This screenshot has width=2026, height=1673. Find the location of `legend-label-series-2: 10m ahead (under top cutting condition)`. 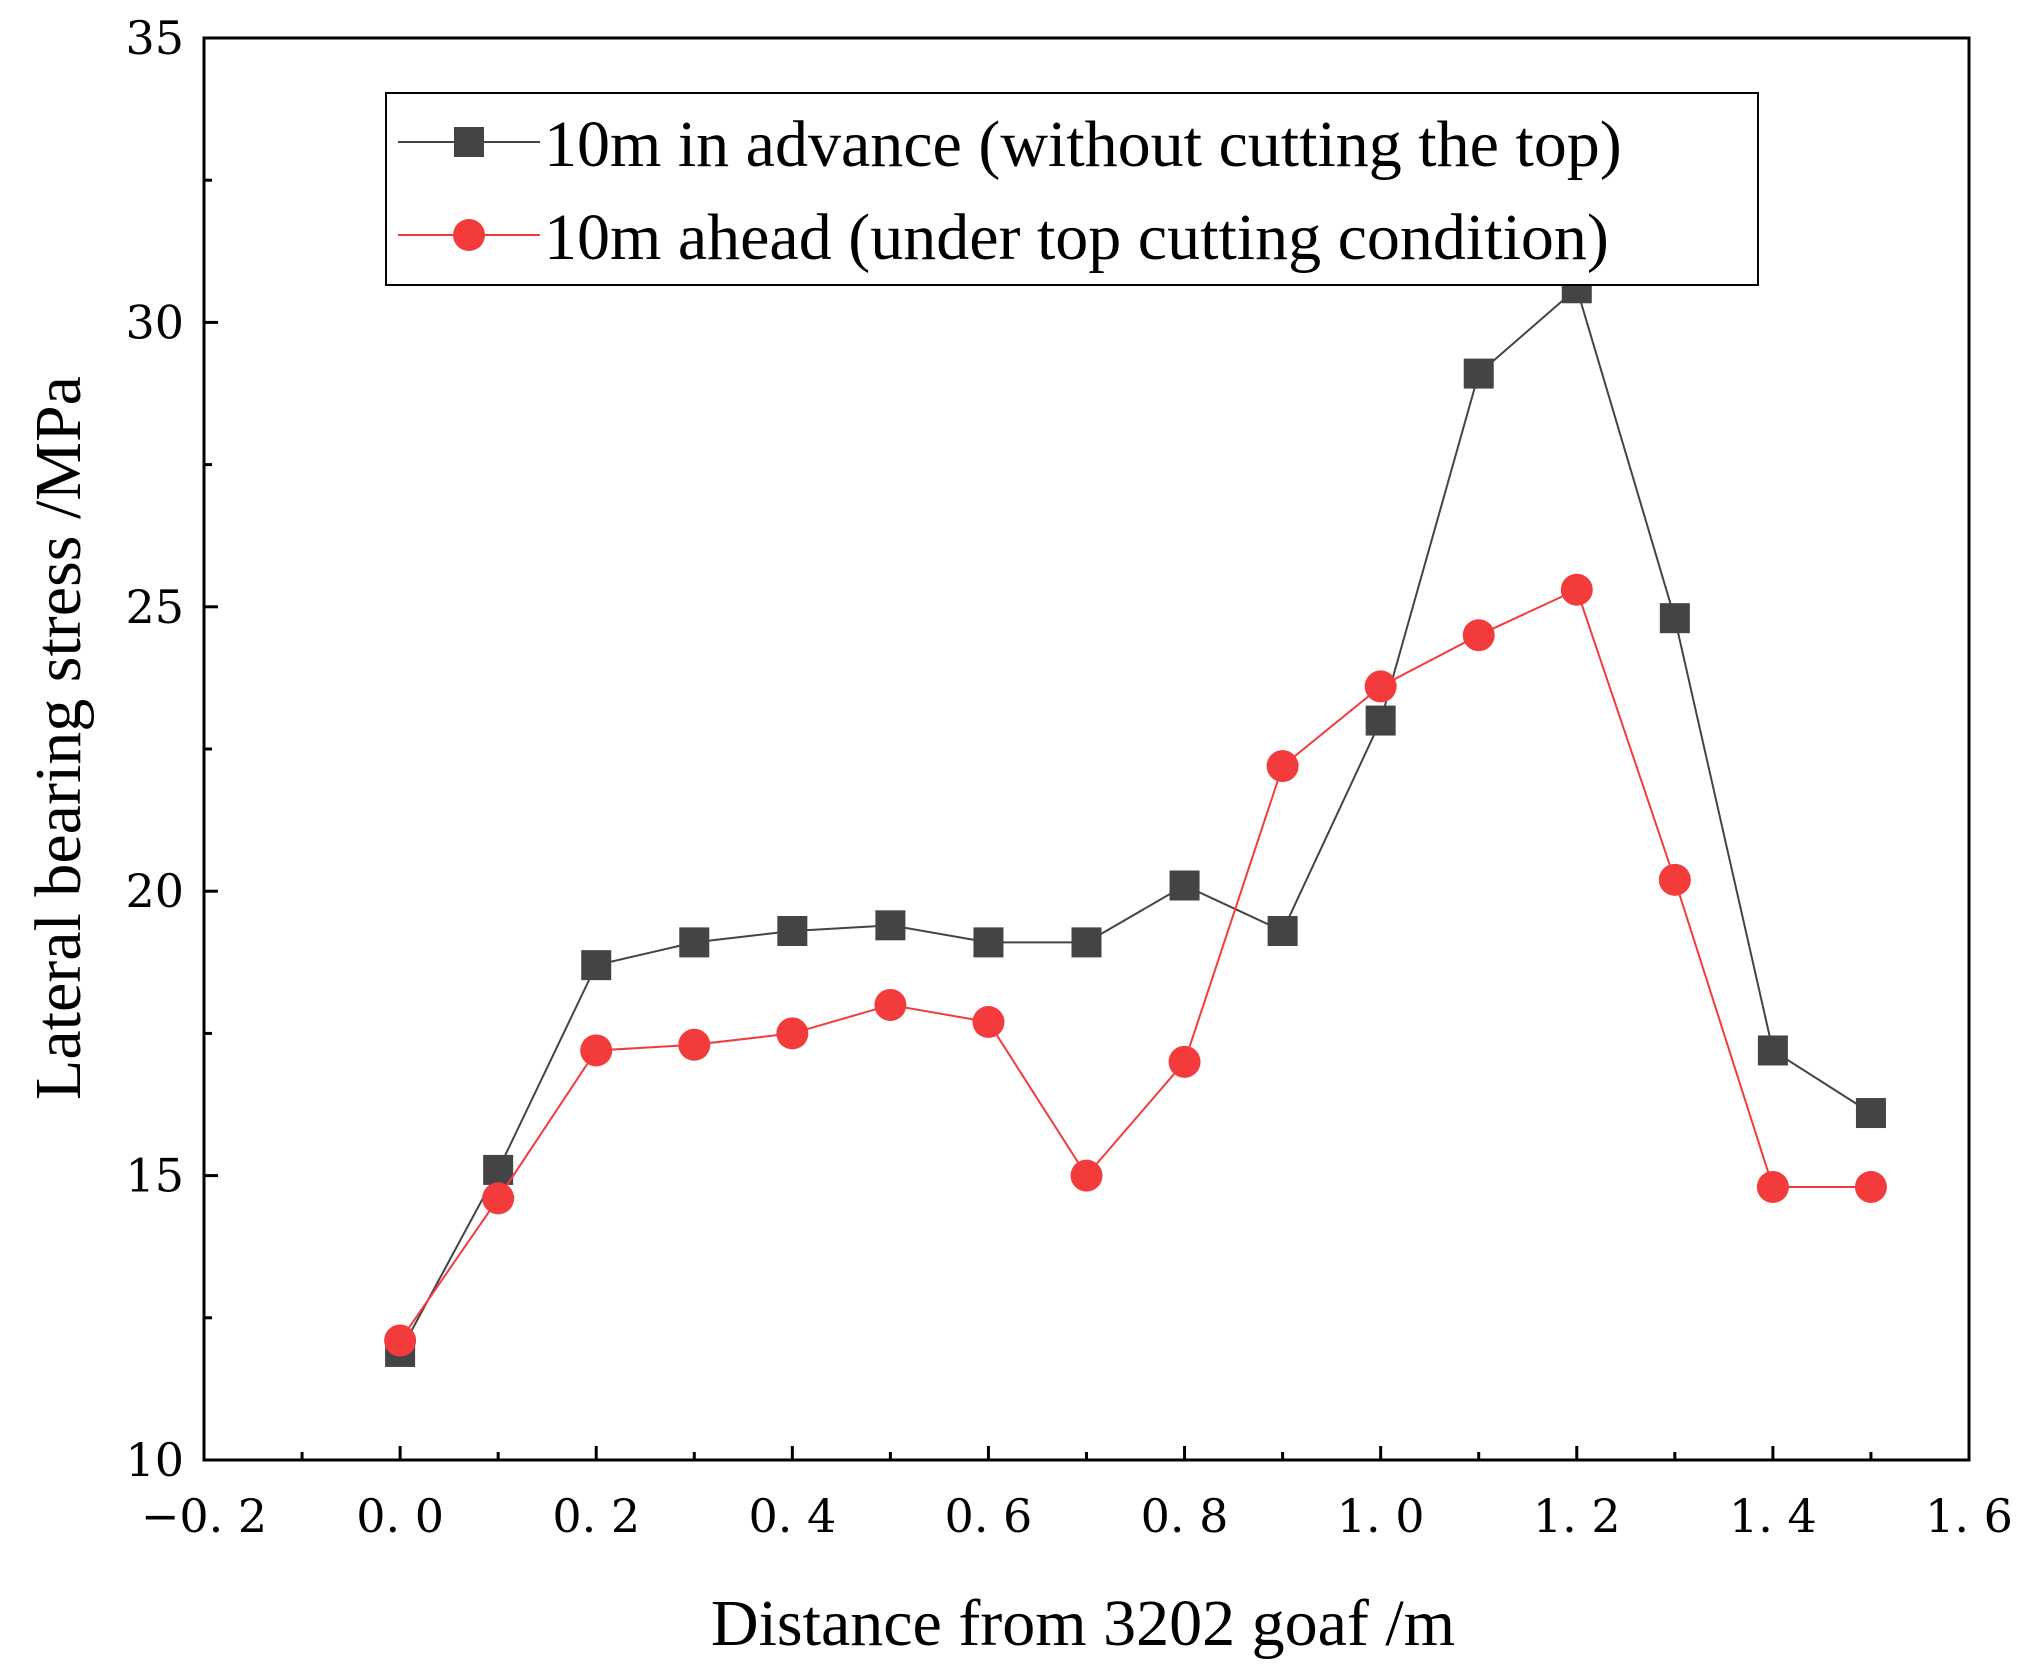

legend-label-series-2: 10m ahead (under top cutting condition) is located at coordinates (1076, 237).